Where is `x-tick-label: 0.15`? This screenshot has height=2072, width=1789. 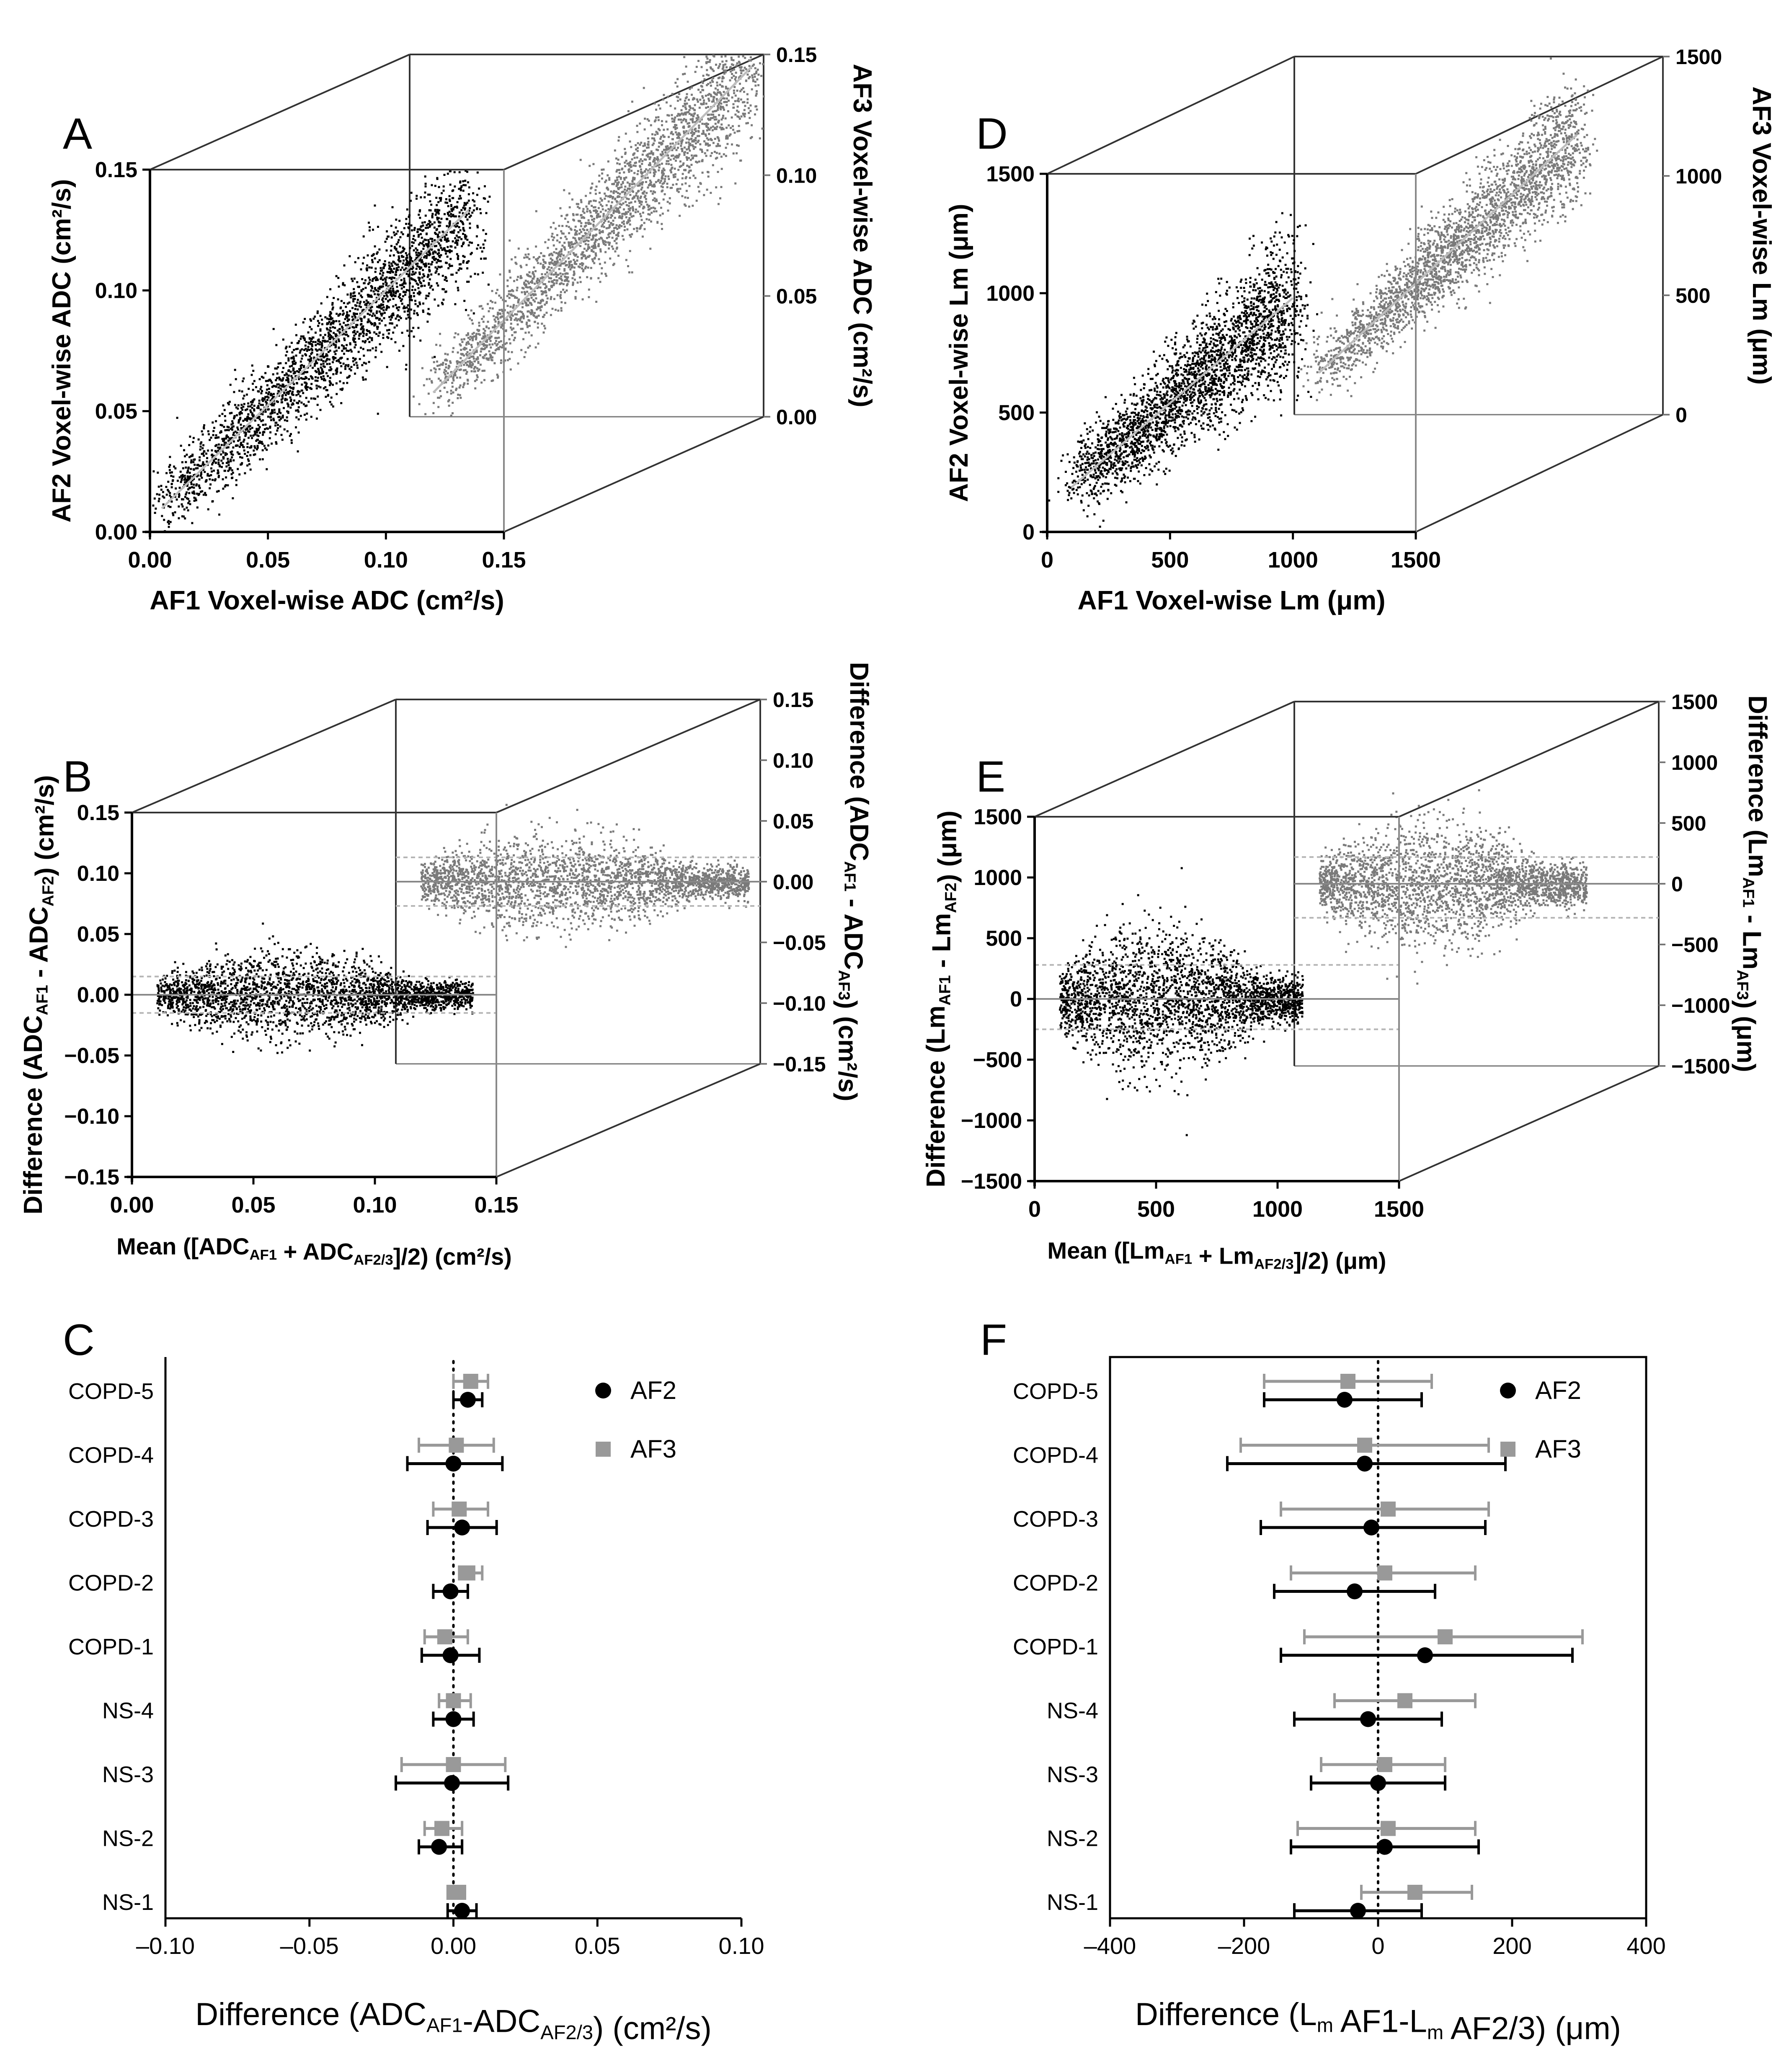 x-tick-label: 0.15 is located at coordinates (504, 560).